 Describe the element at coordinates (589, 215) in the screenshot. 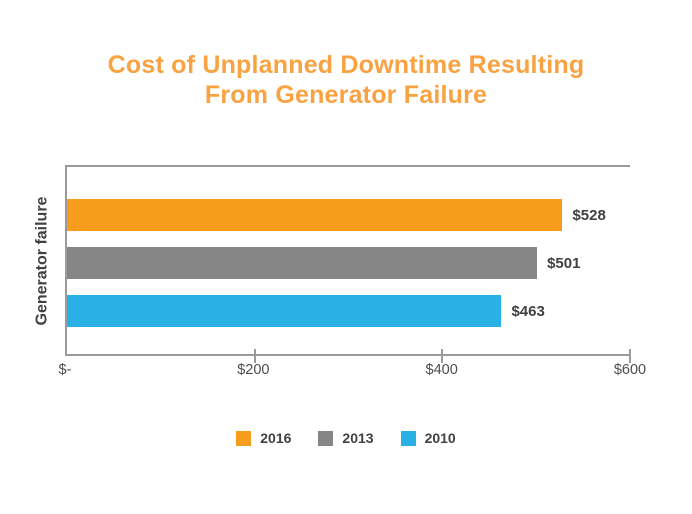

I see `bar-value-label-2016: $528` at that location.